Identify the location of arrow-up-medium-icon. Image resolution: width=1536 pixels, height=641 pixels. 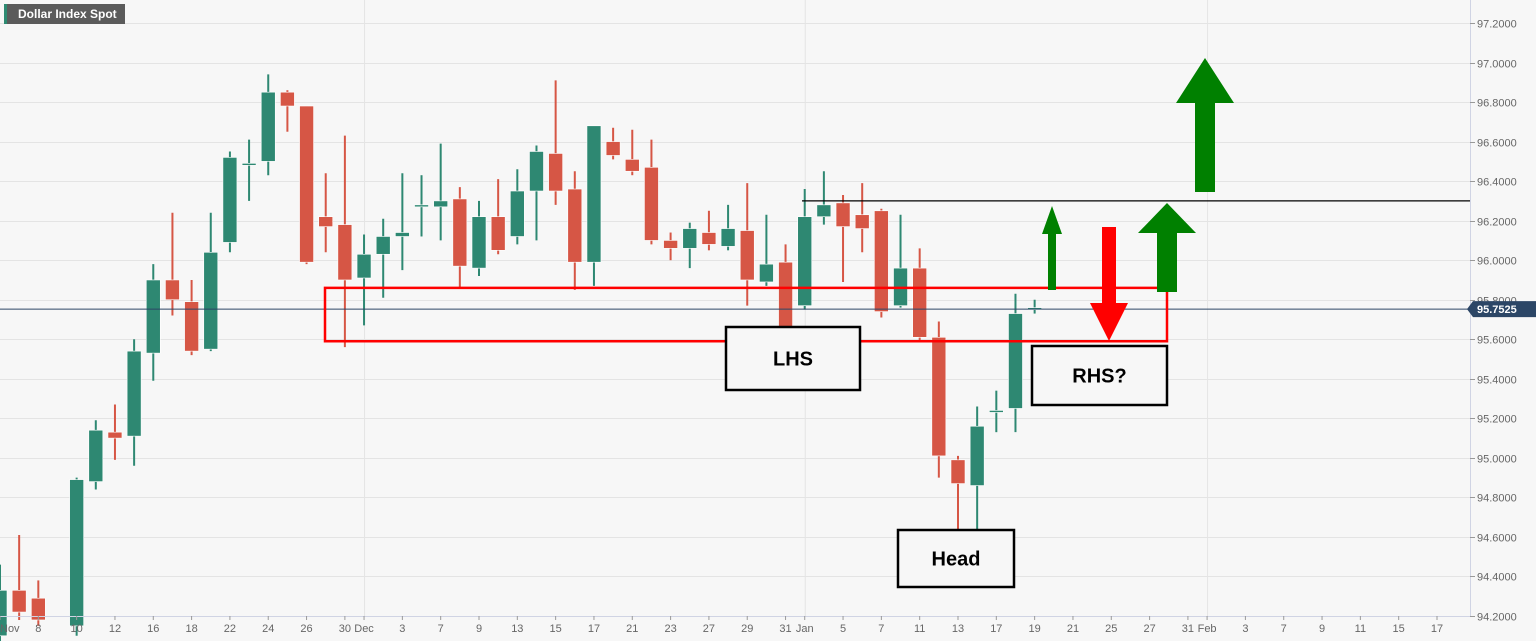
(1167, 247).